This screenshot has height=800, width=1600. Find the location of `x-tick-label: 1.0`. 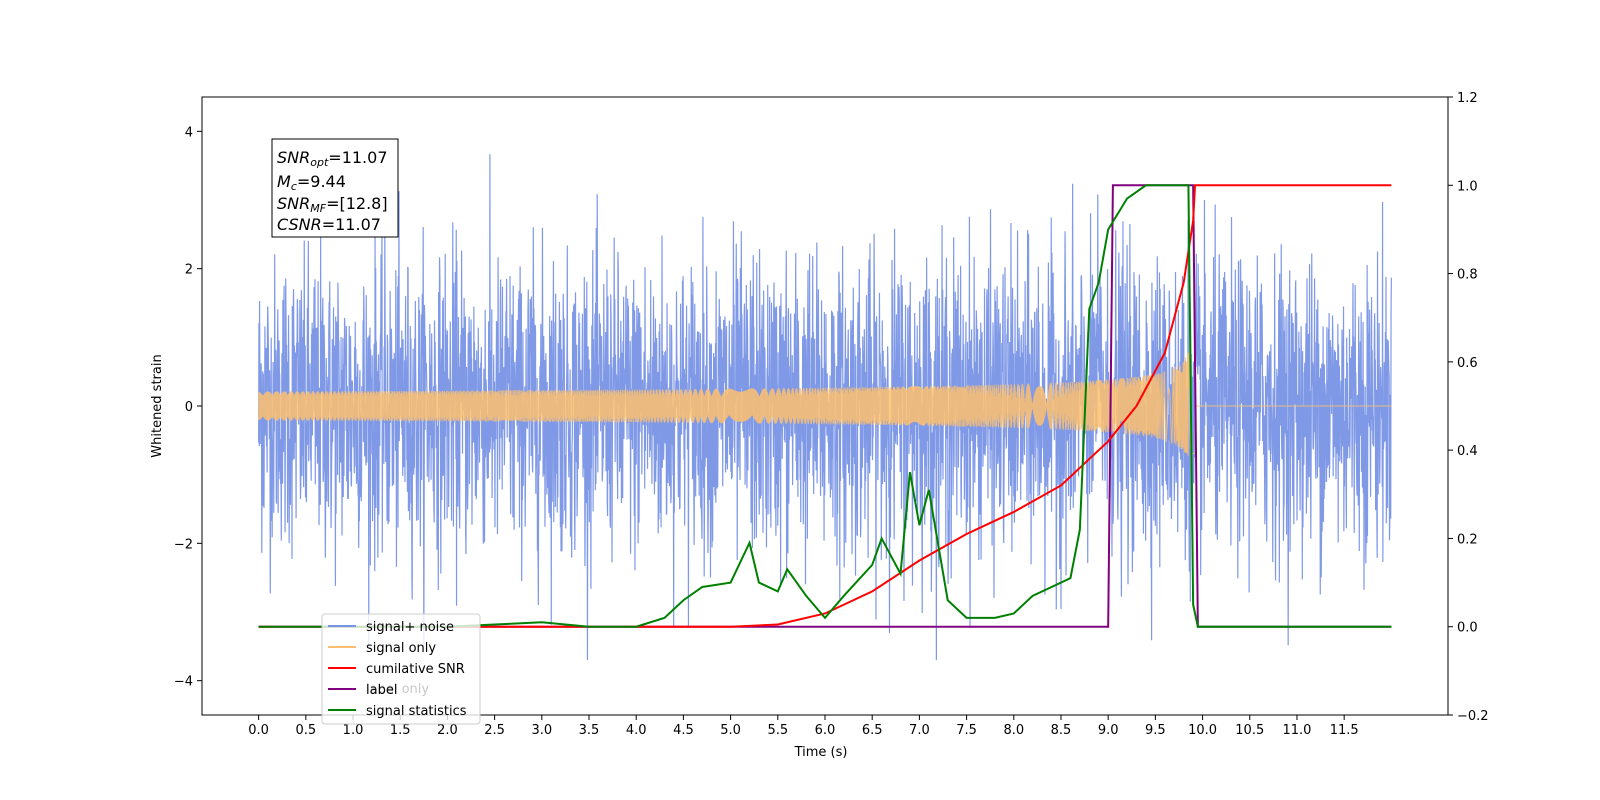

x-tick-label: 1.0 is located at coordinates (353, 730).